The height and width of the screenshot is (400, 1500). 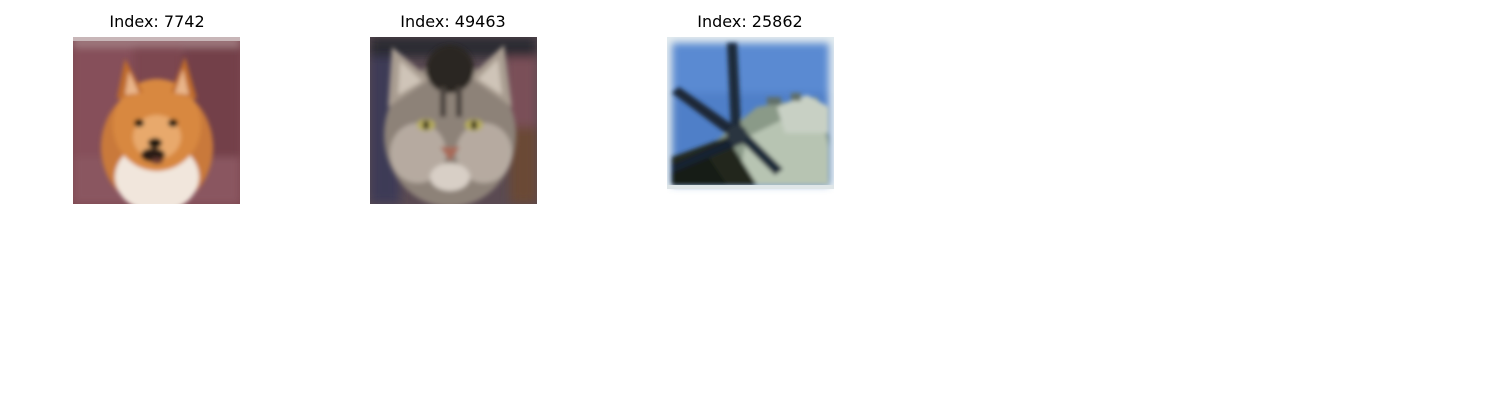 I want to click on cat-image, so click(x=453, y=120).